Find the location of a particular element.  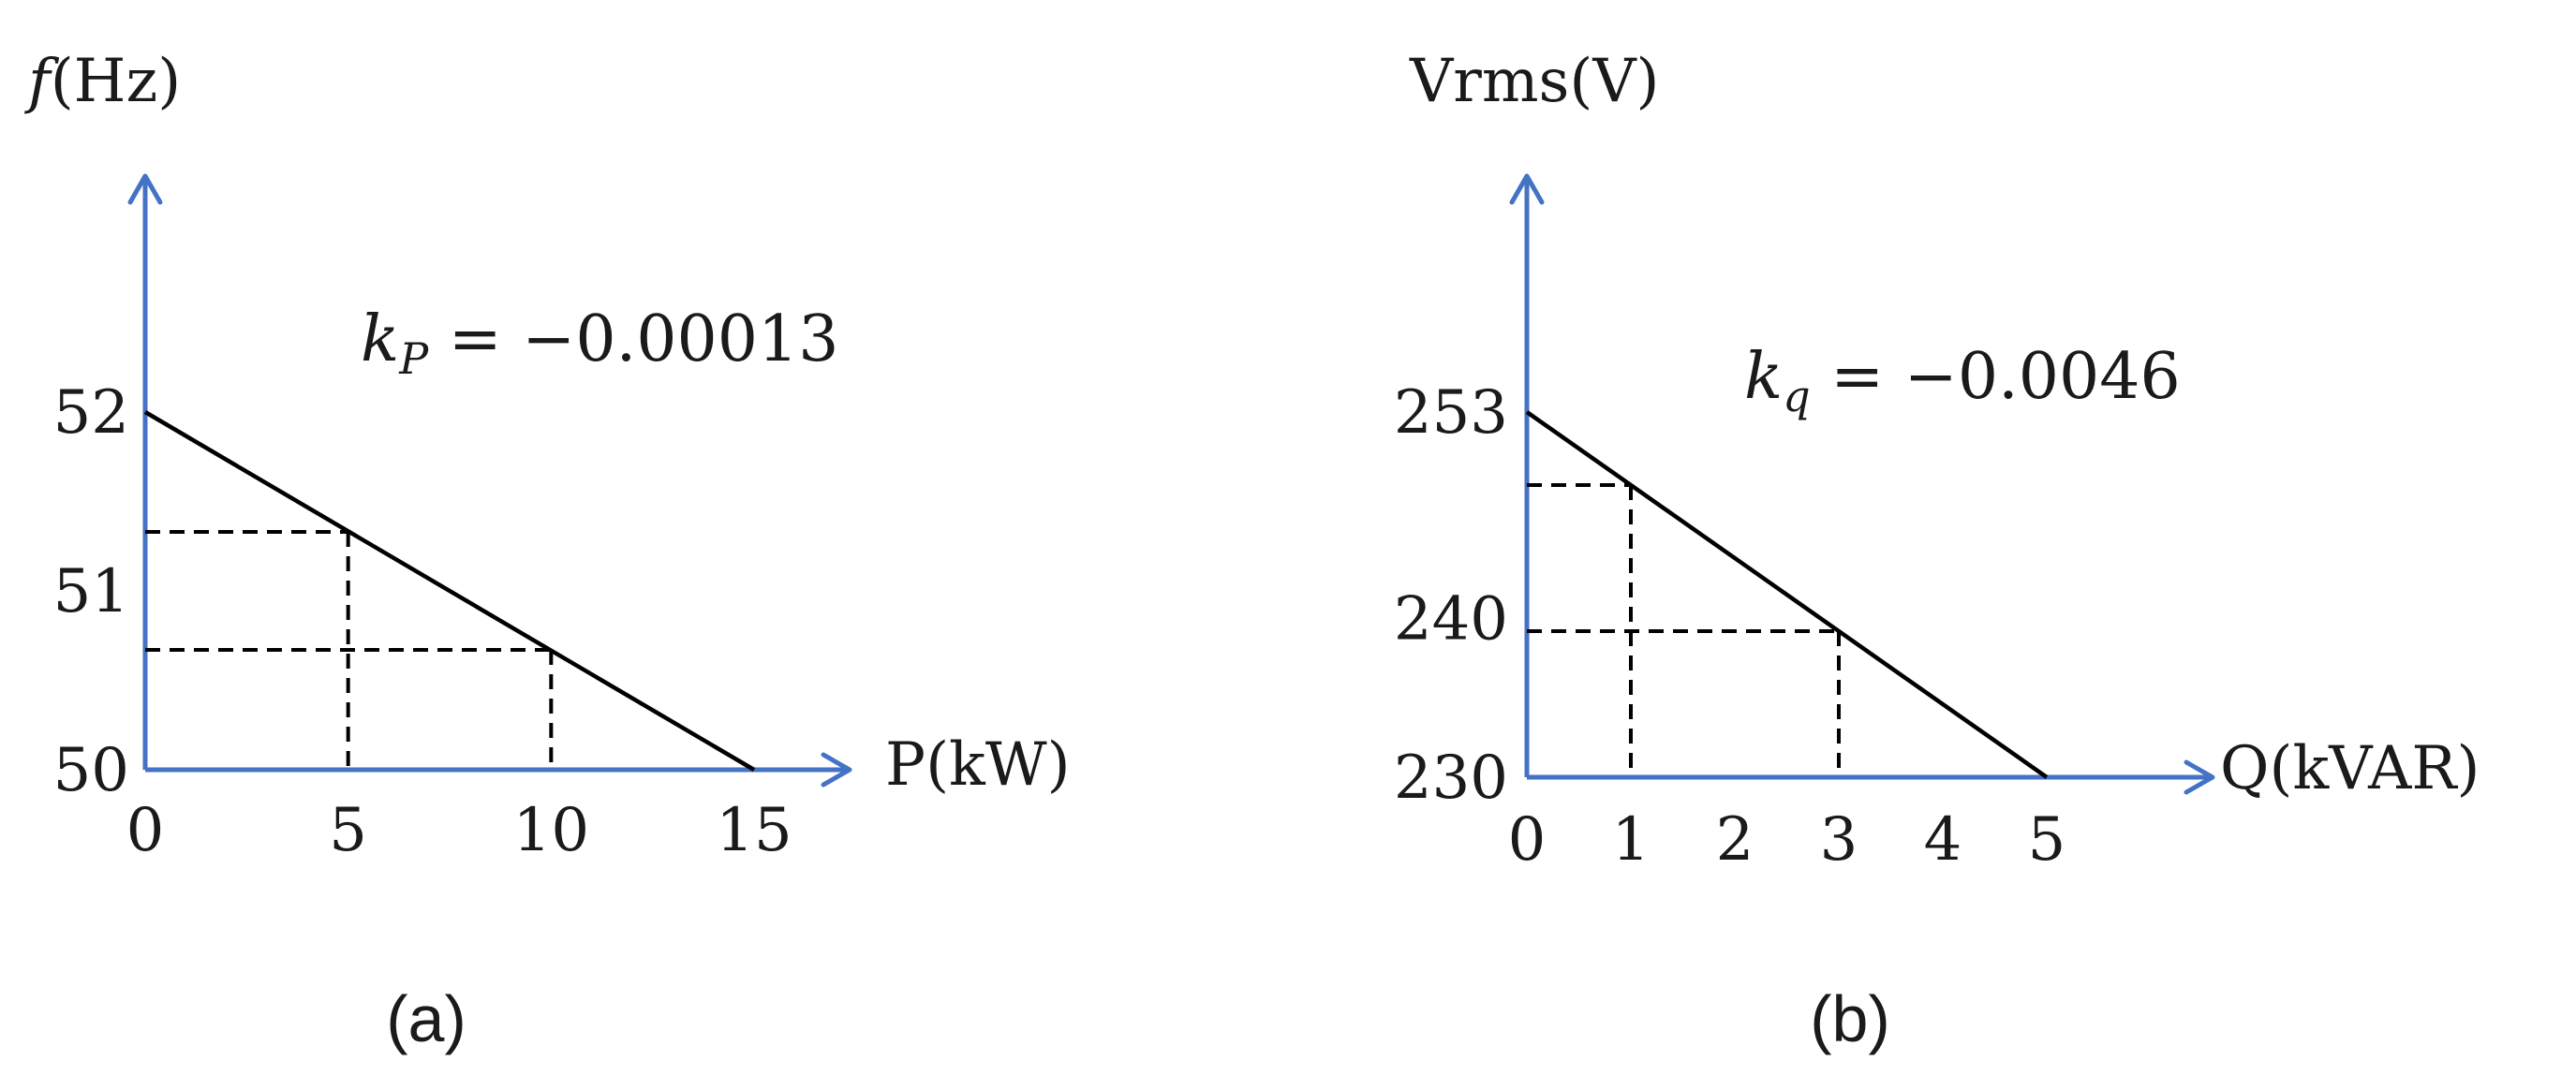

x-tick-label: 4 is located at coordinates (1943, 840).